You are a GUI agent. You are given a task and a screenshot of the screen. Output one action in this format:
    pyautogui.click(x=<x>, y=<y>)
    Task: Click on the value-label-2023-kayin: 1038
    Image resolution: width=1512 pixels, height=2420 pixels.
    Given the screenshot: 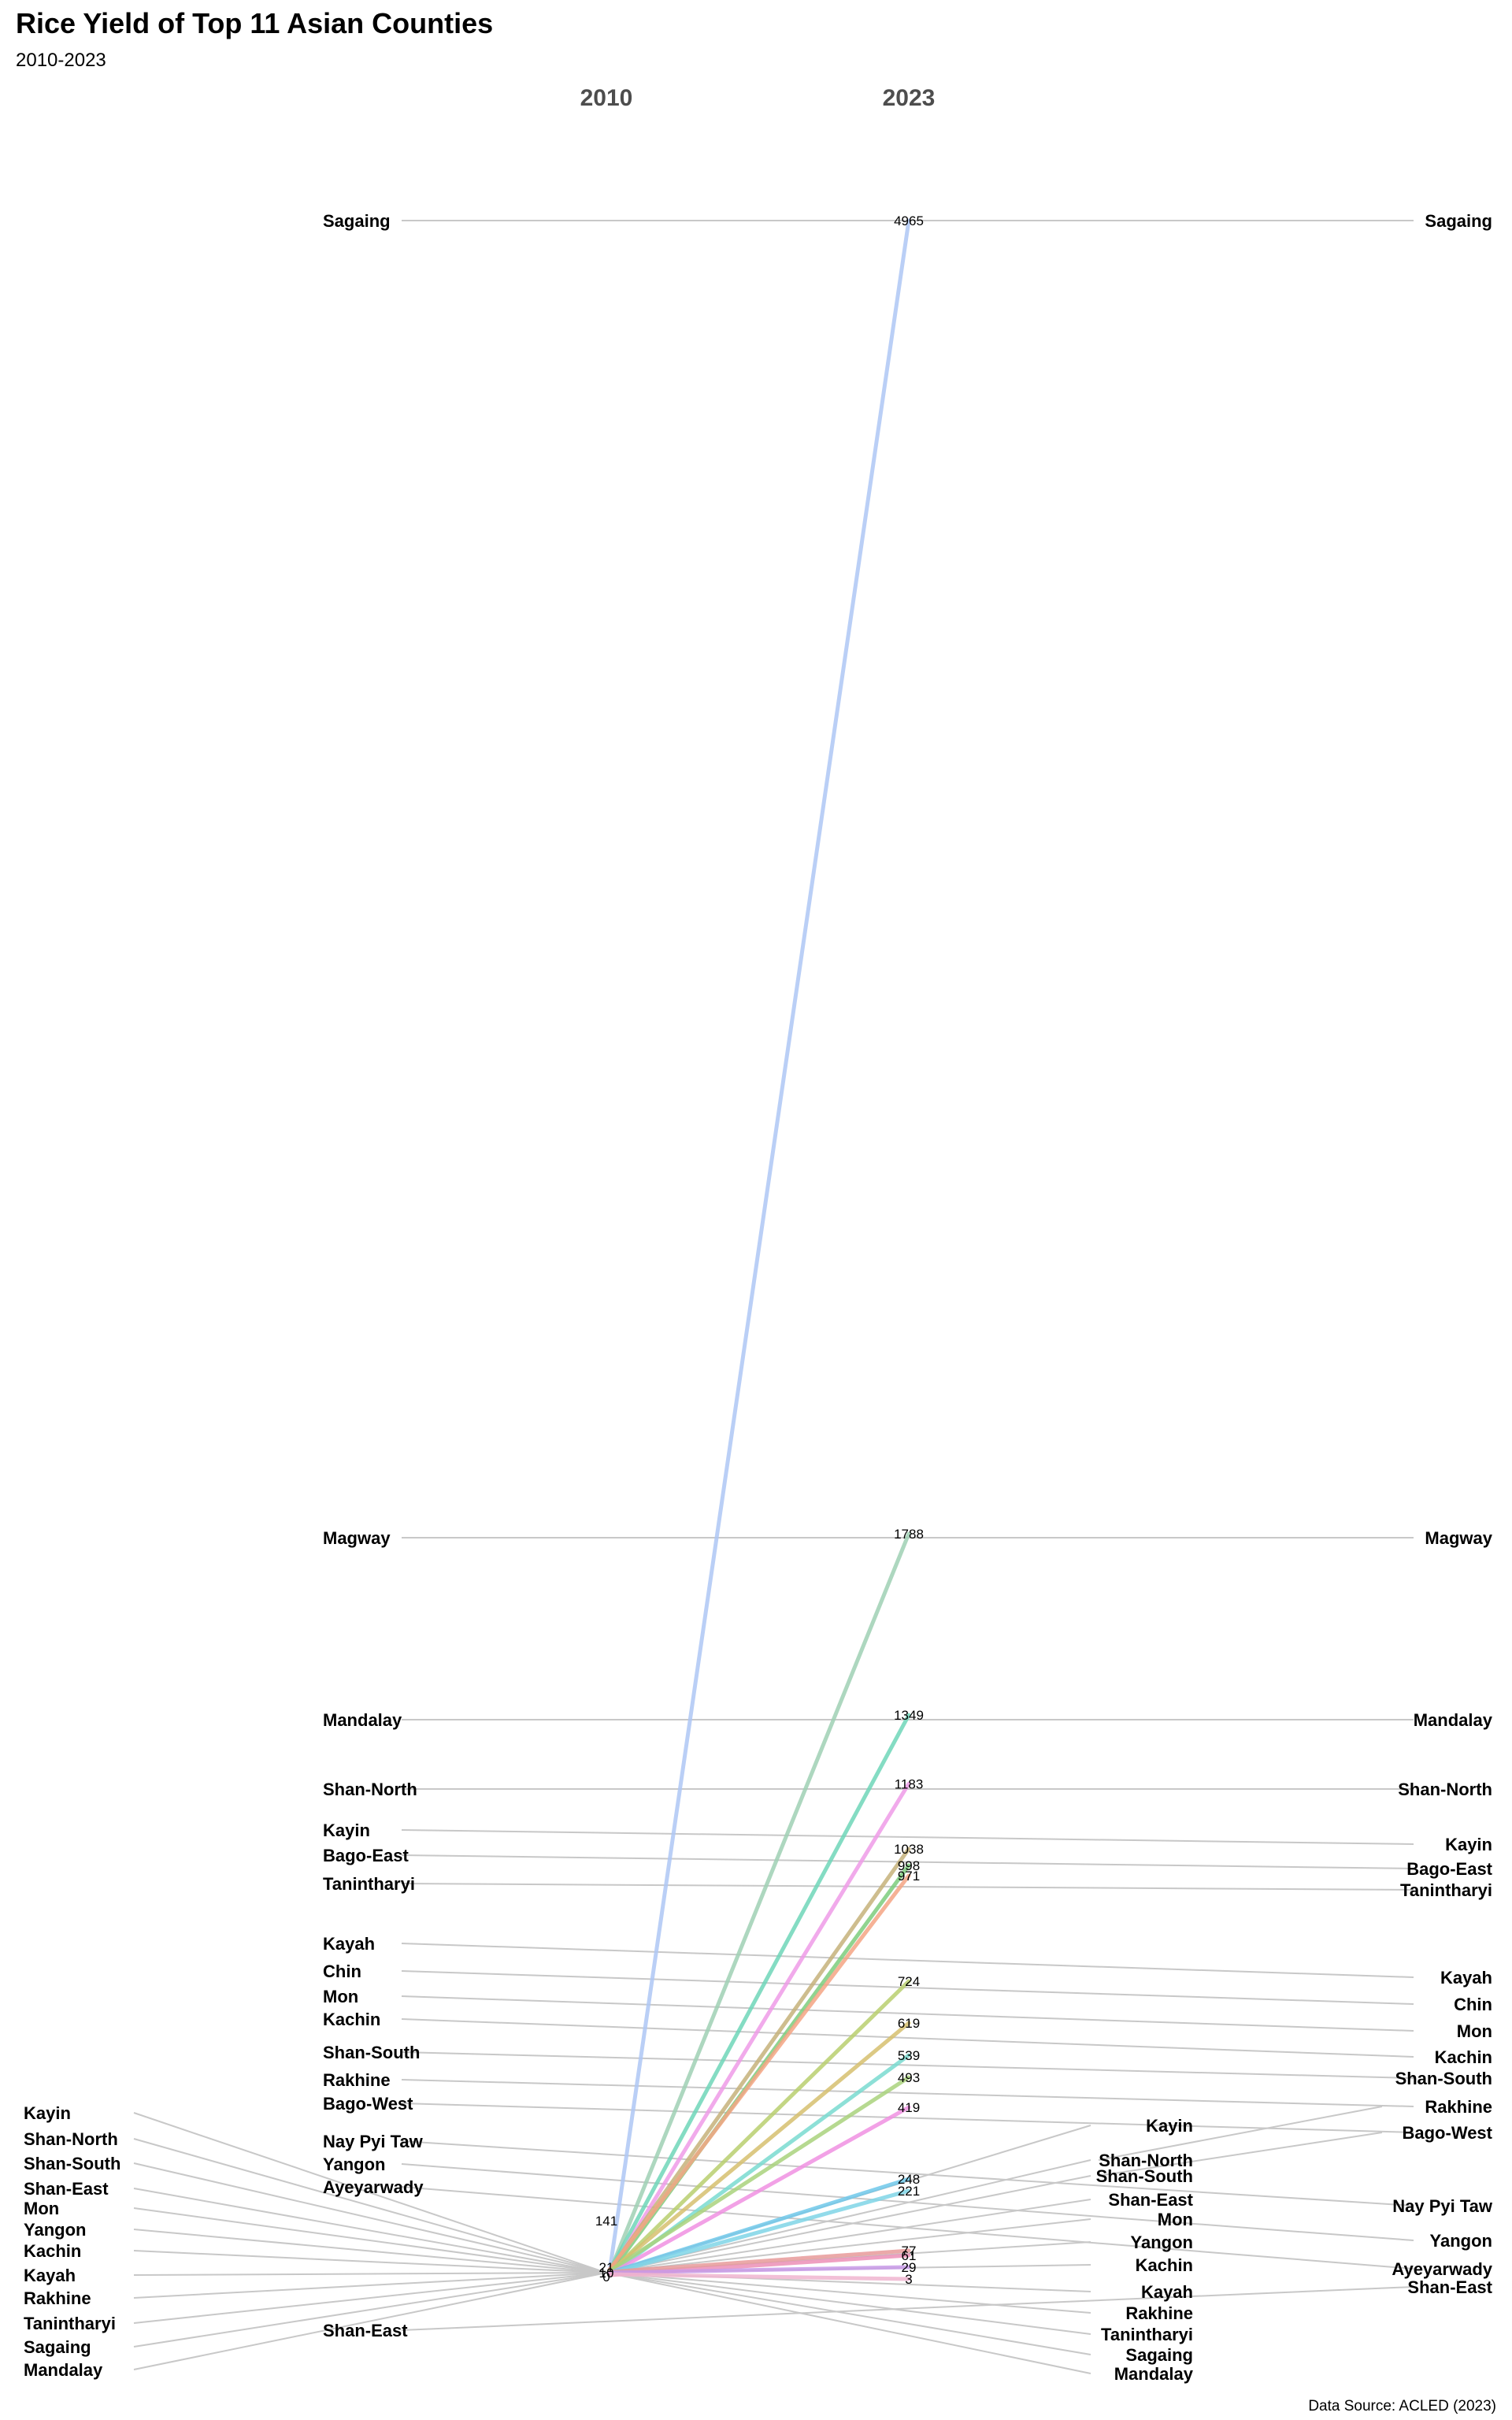 What is the action you would take?
    pyautogui.click(x=909, y=1850)
    